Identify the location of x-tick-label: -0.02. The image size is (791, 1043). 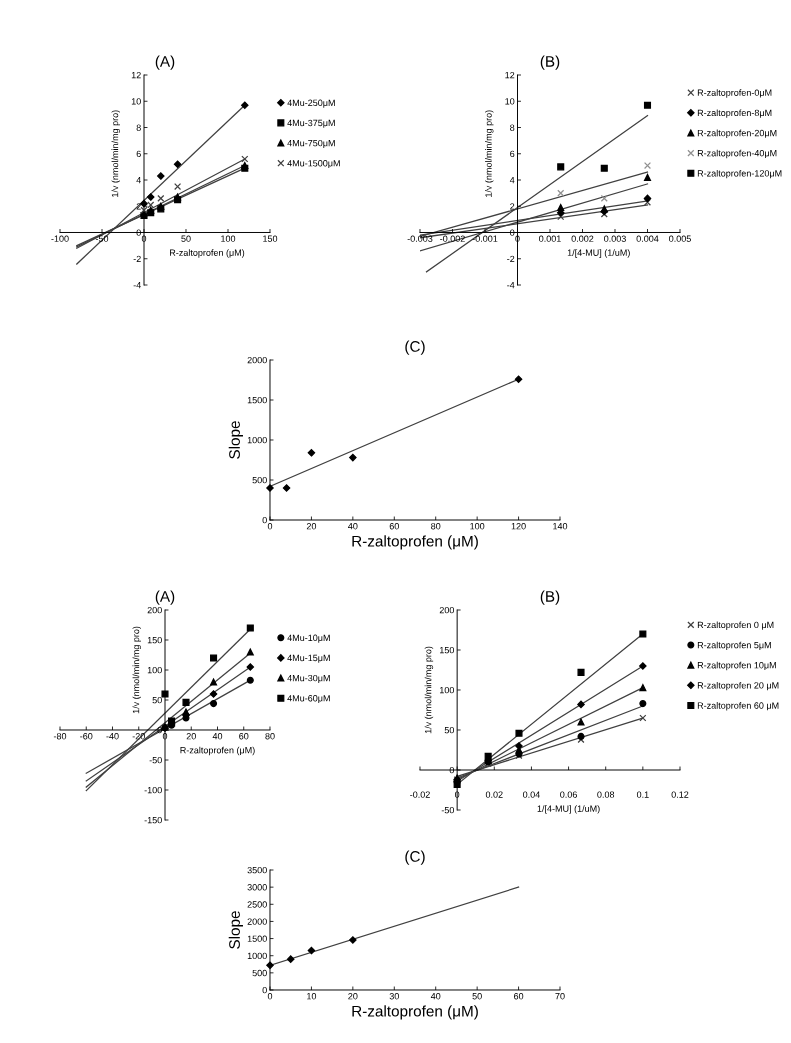
(420, 794).